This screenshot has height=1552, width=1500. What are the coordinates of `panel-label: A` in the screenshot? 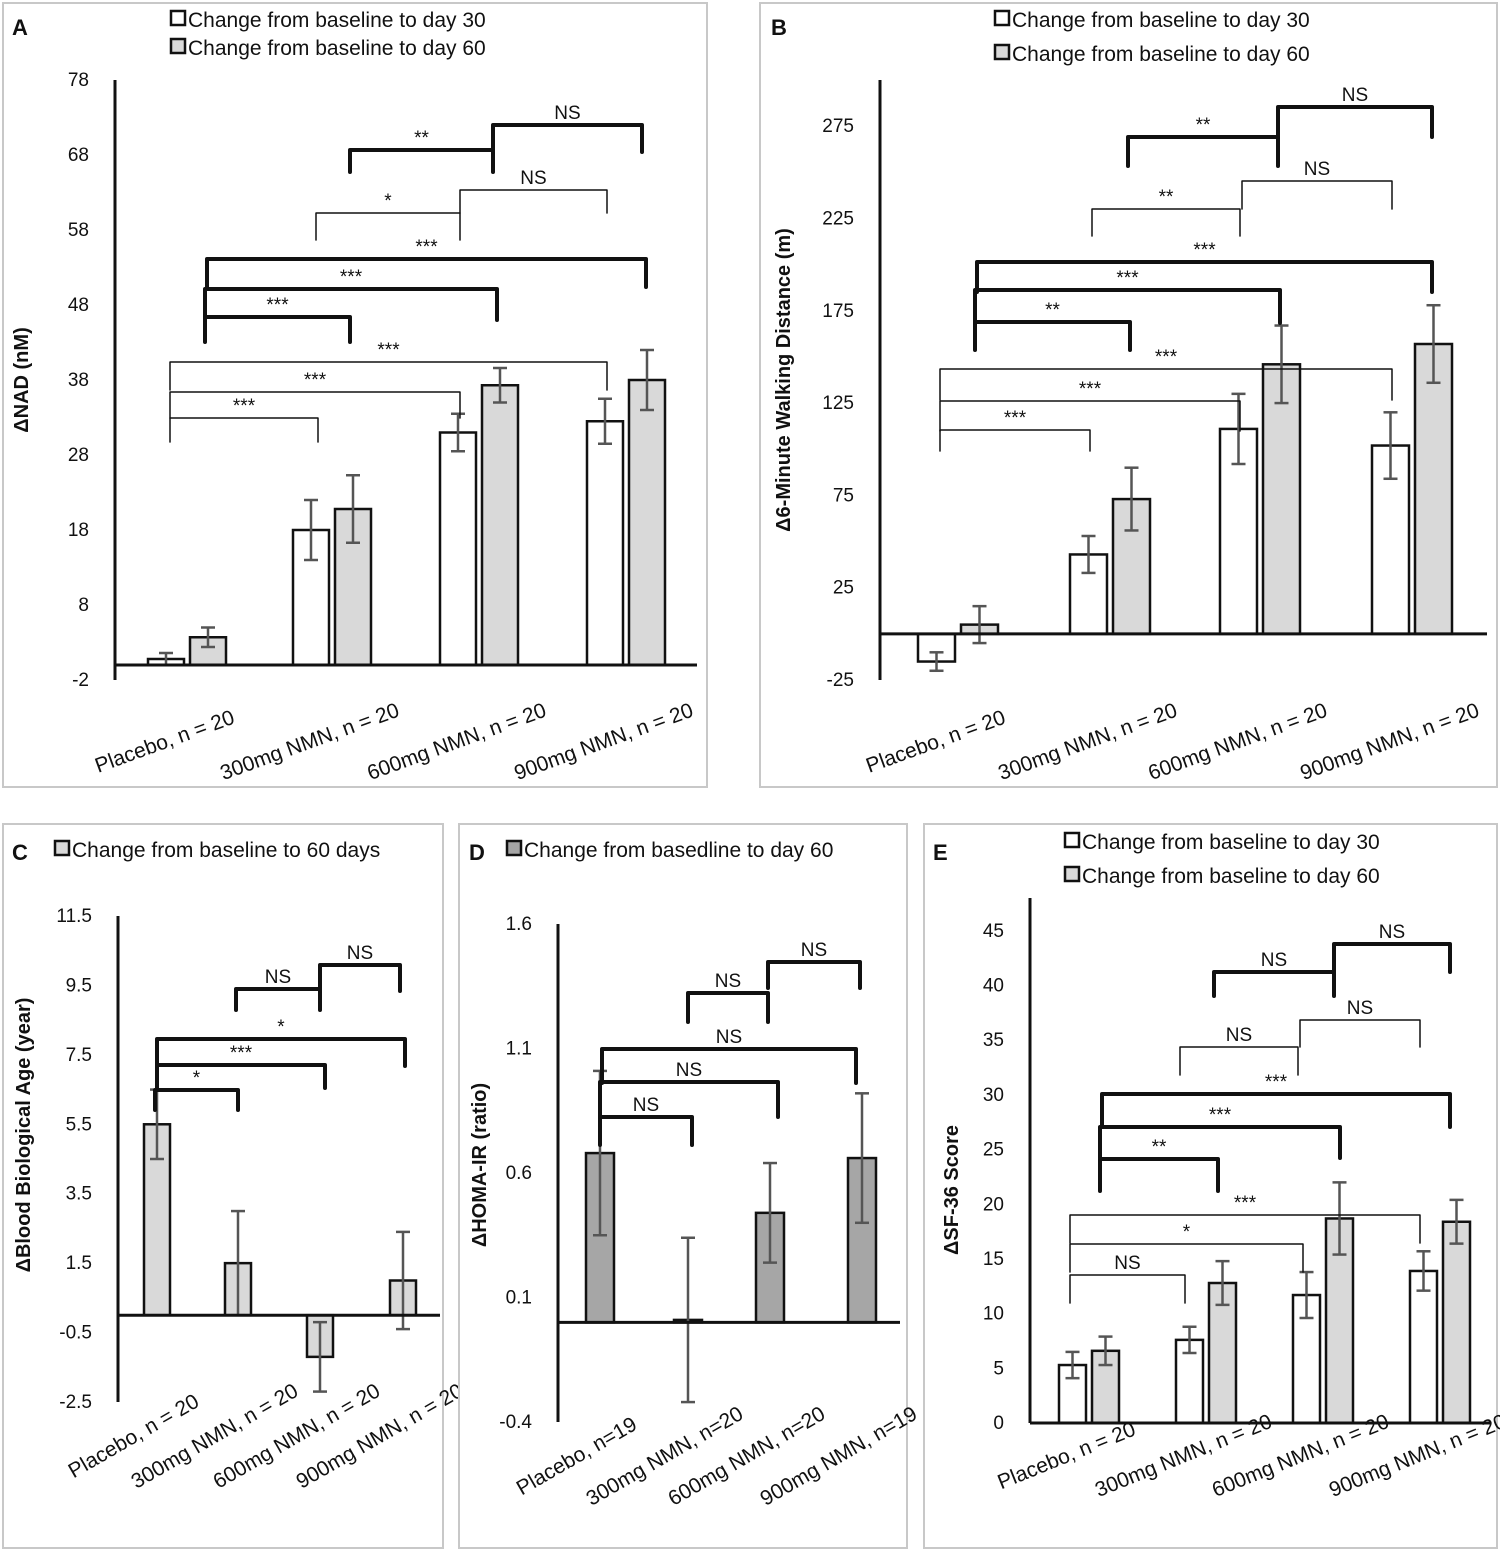 It's located at (20, 27).